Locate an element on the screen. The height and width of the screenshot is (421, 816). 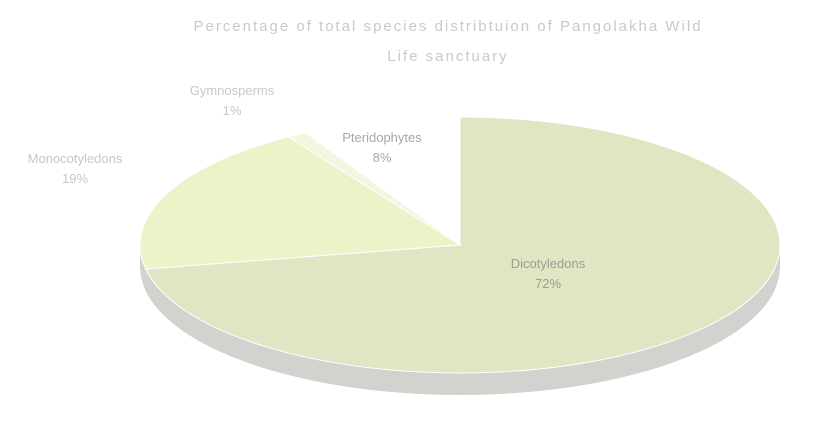
slice-label-dicotyledons: Dicotyledons is located at coordinates (548, 263).